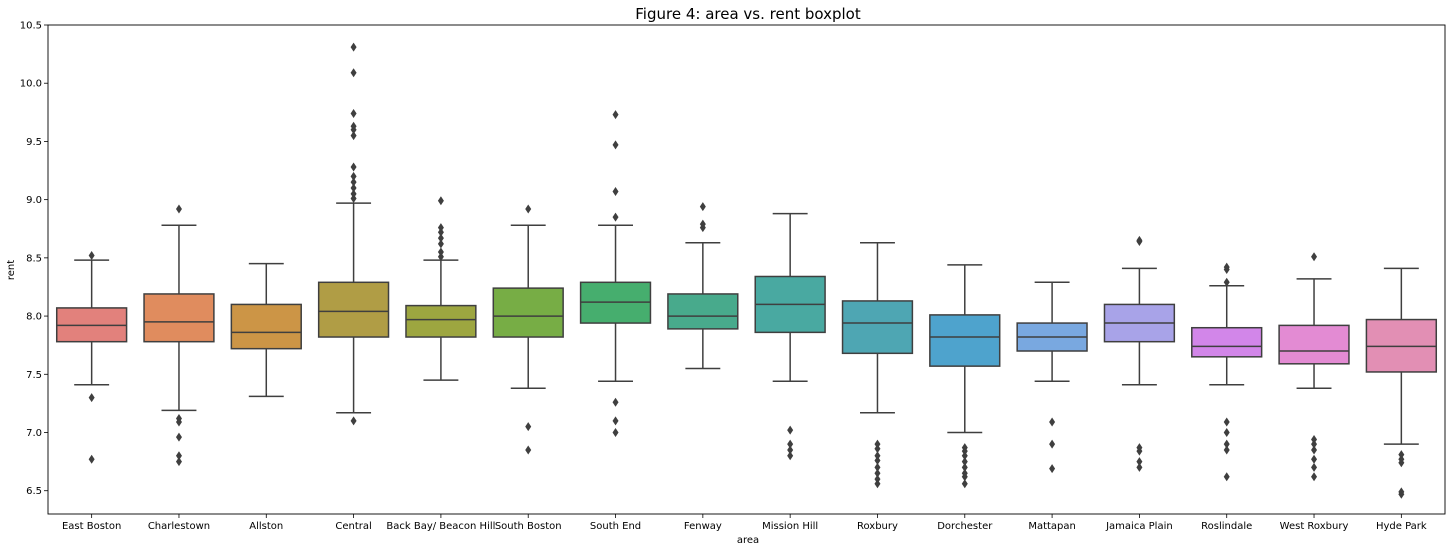 The image size is (1452, 552). Describe the element at coordinates (748, 14) in the screenshot. I see `chart-title: Figure 4: area vs. rent boxplot` at that location.